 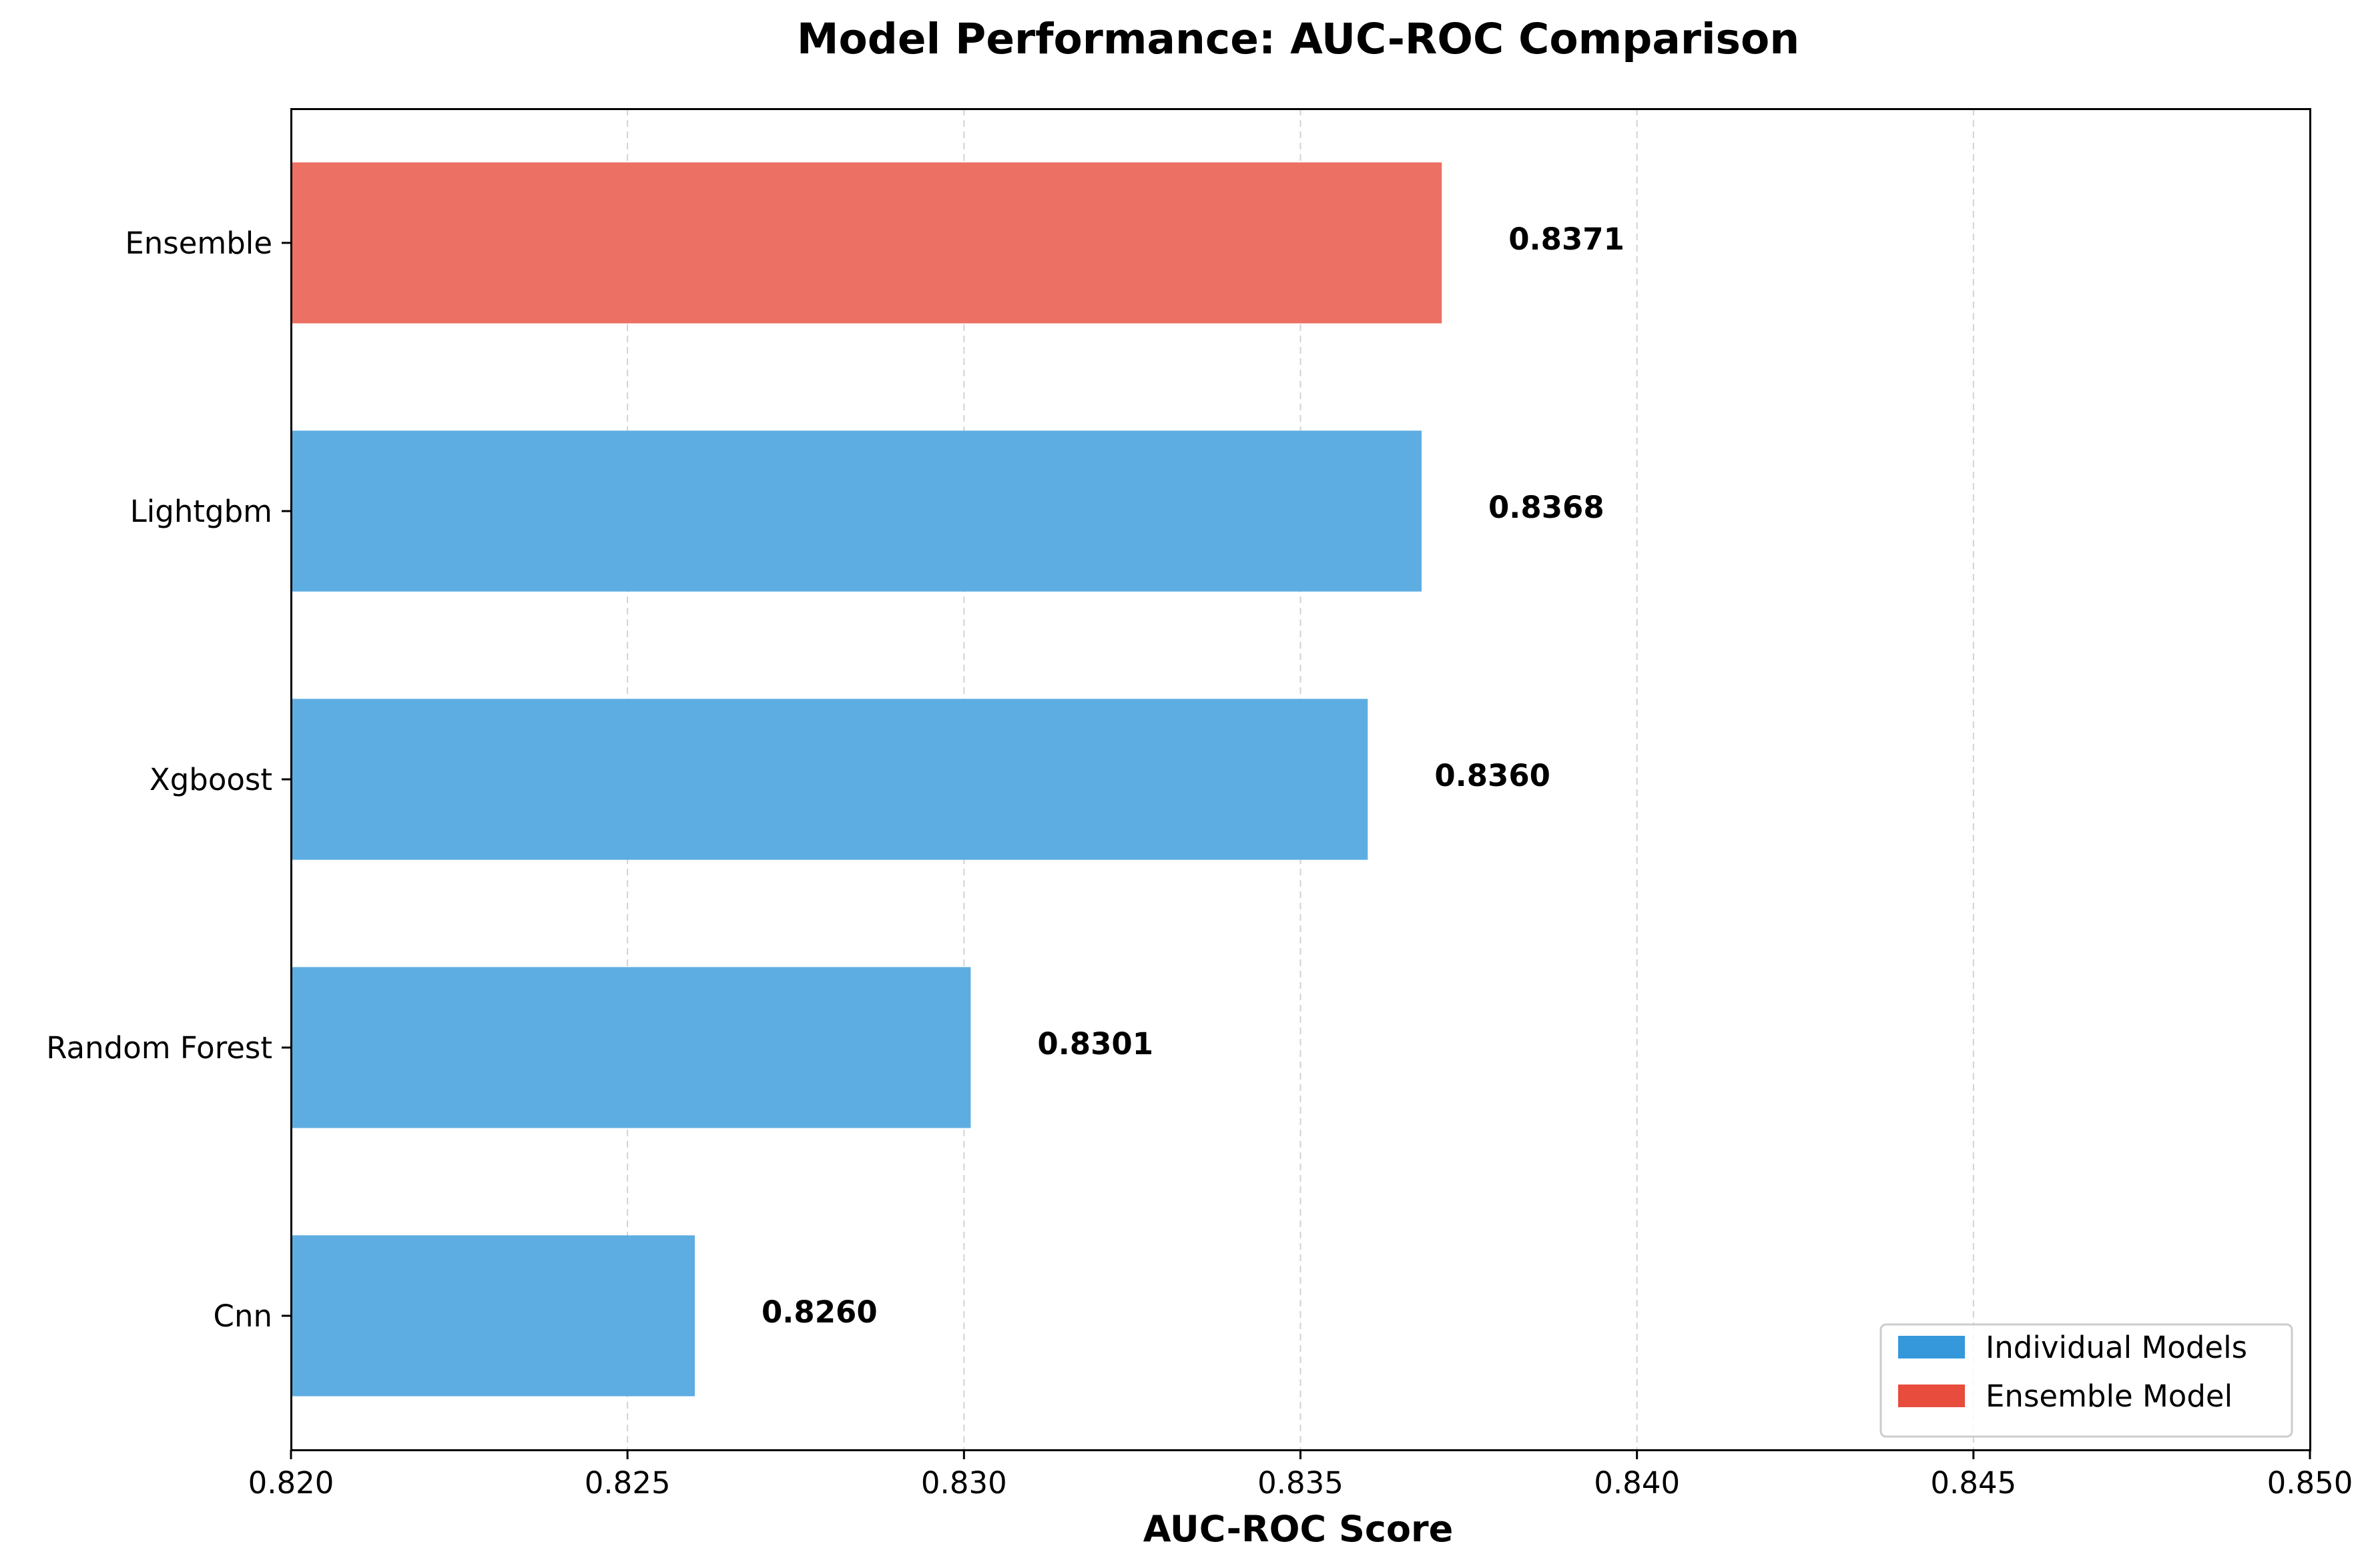 What do you see at coordinates (2109, 1396) in the screenshot?
I see `legend-label: Ensemble Model` at bounding box center [2109, 1396].